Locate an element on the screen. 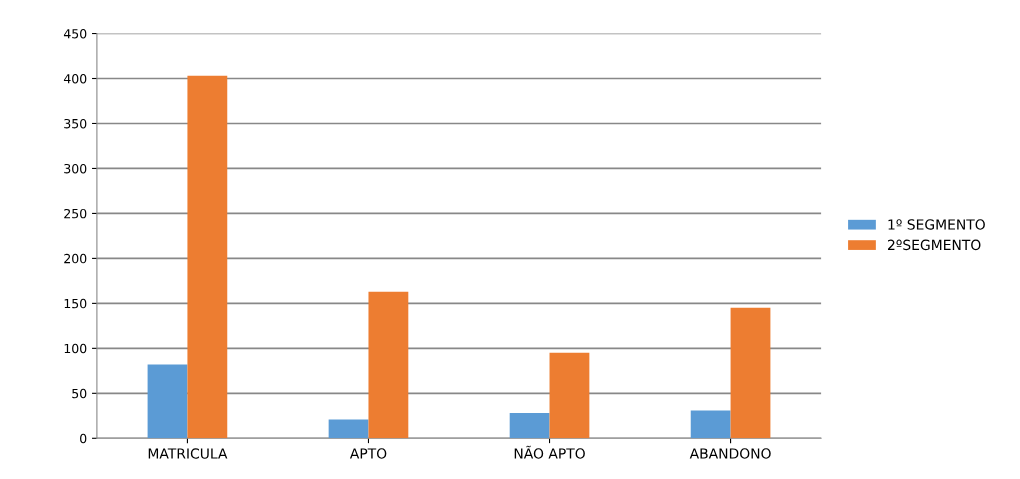 The image size is (1020, 479). legend-label: 2ºSEGMENTO is located at coordinates (934, 245).